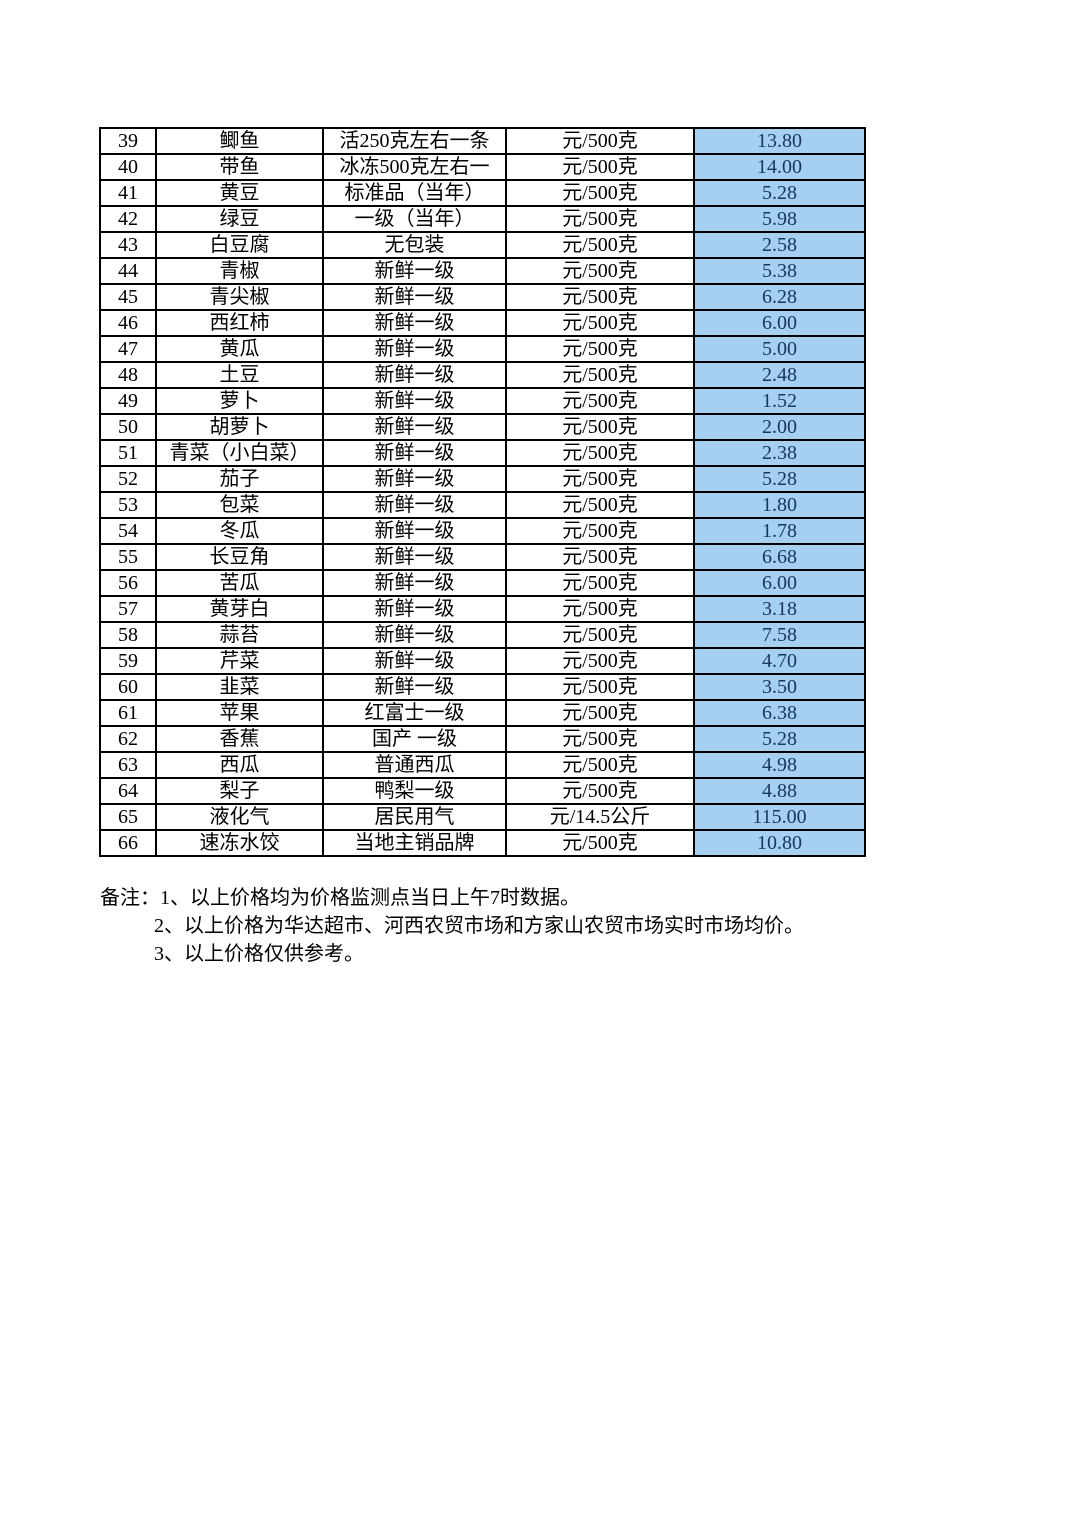 Image resolution: width=1074 pixels, height=1520 pixels. What do you see at coordinates (239, 453) in the screenshot?
I see `item-name: 青菜（小白菜）` at bounding box center [239, 453].